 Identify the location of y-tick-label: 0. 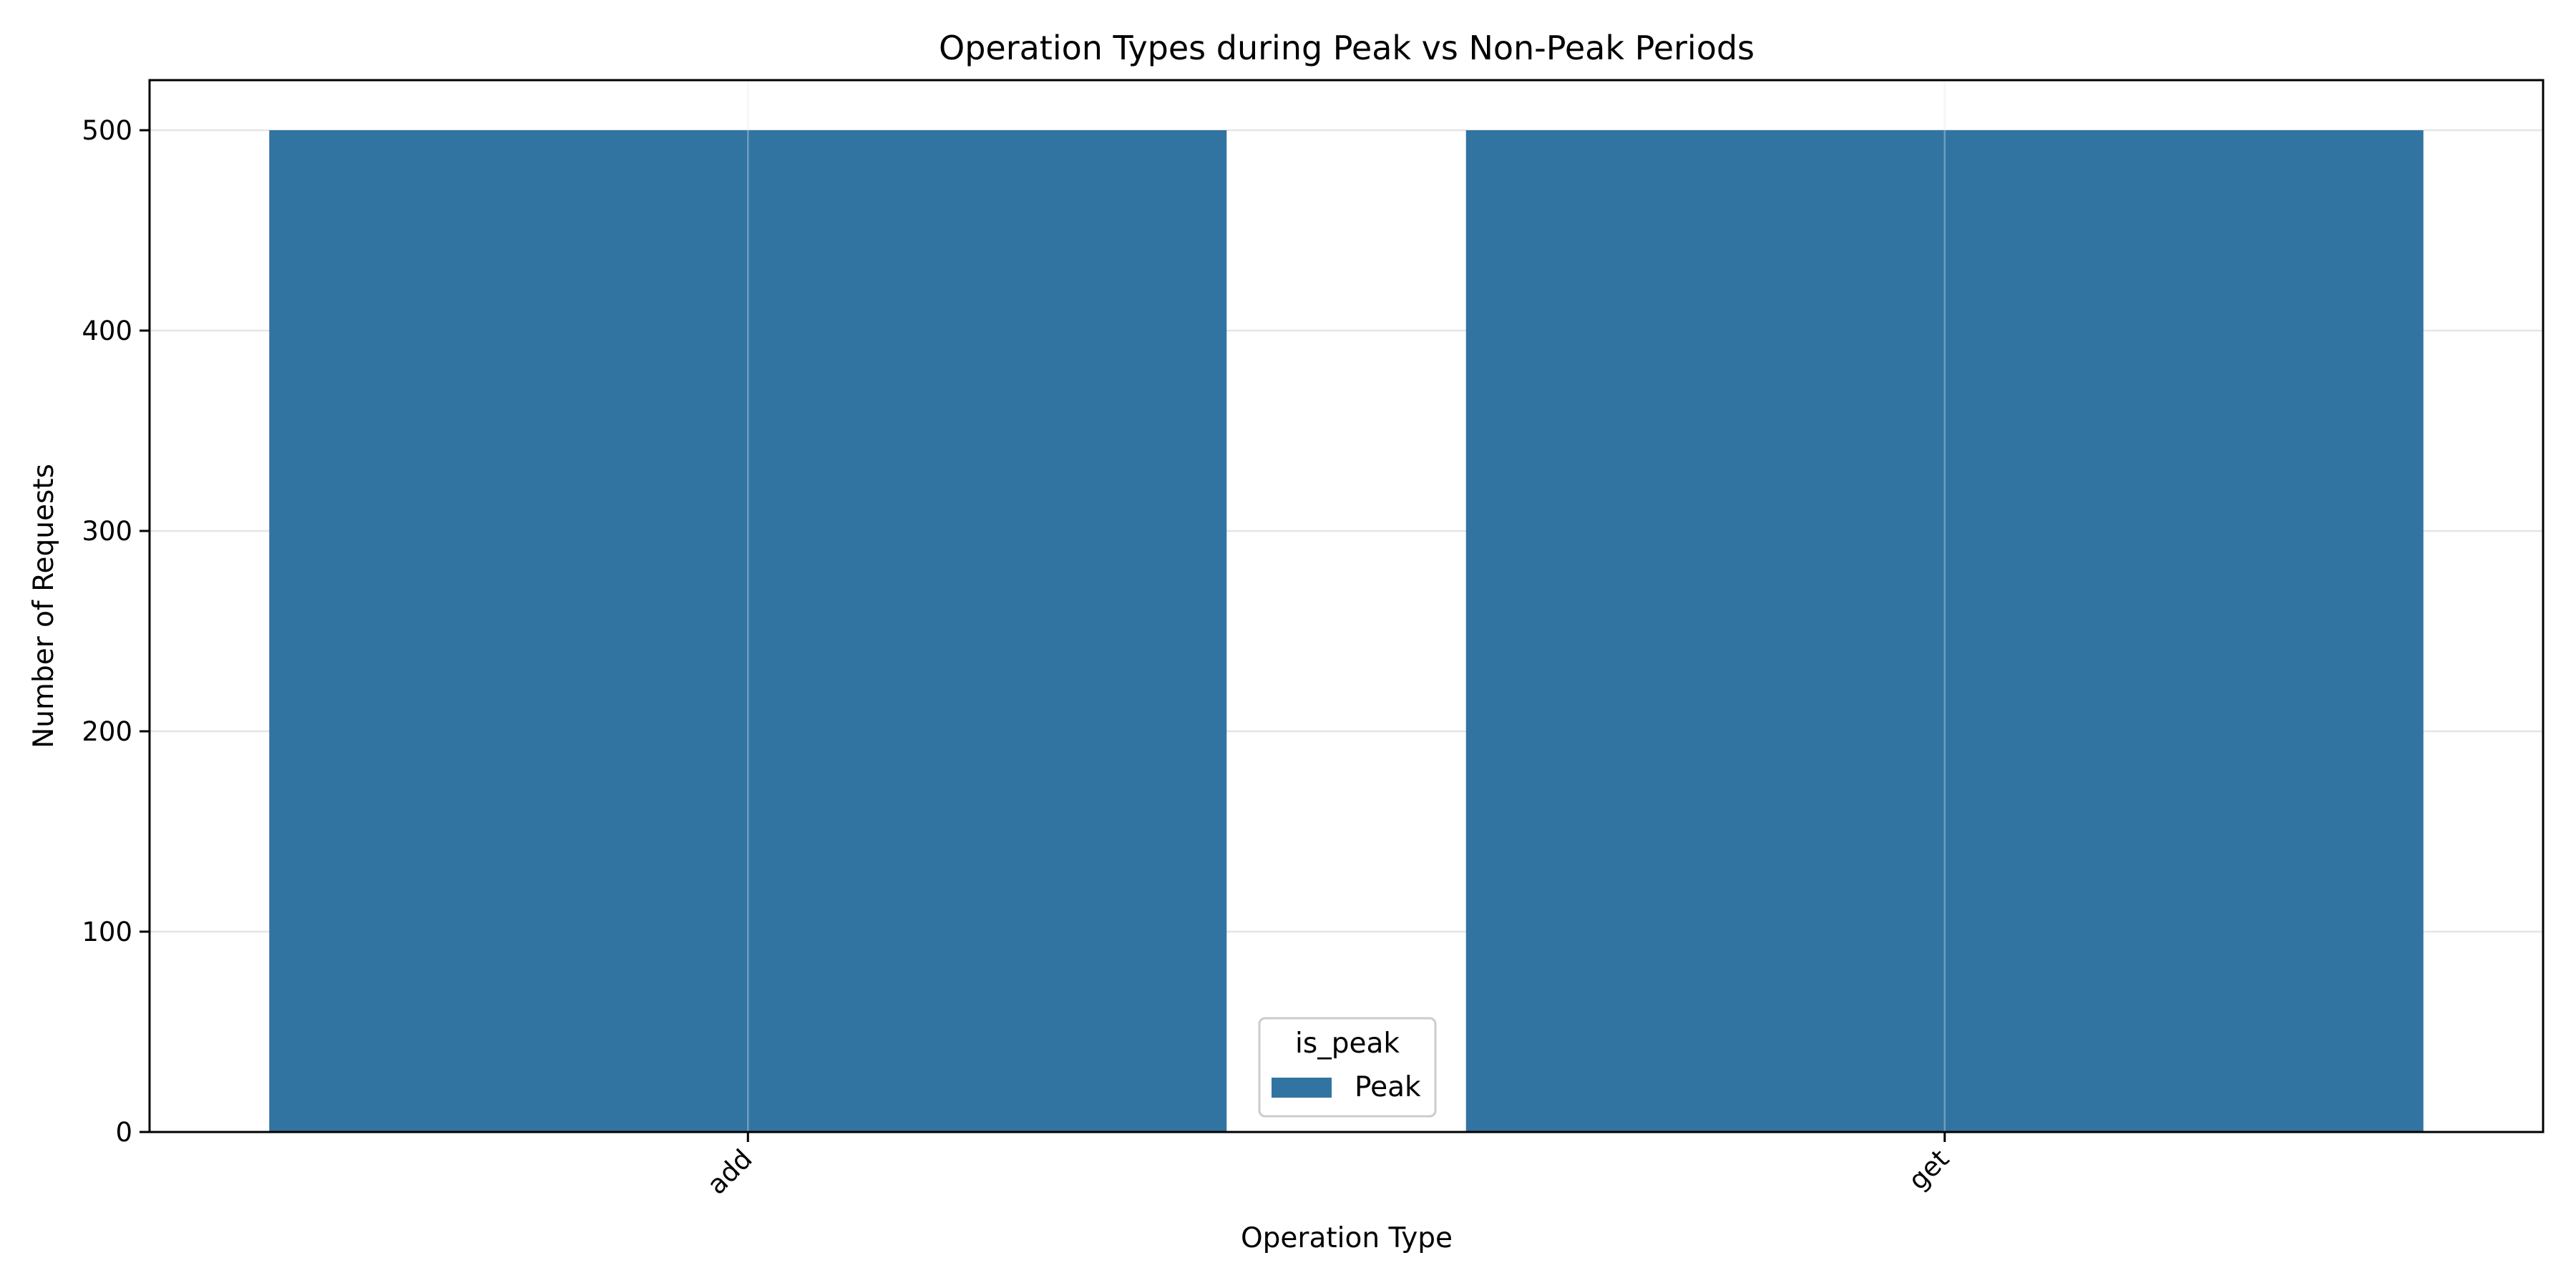
(123, 1132).